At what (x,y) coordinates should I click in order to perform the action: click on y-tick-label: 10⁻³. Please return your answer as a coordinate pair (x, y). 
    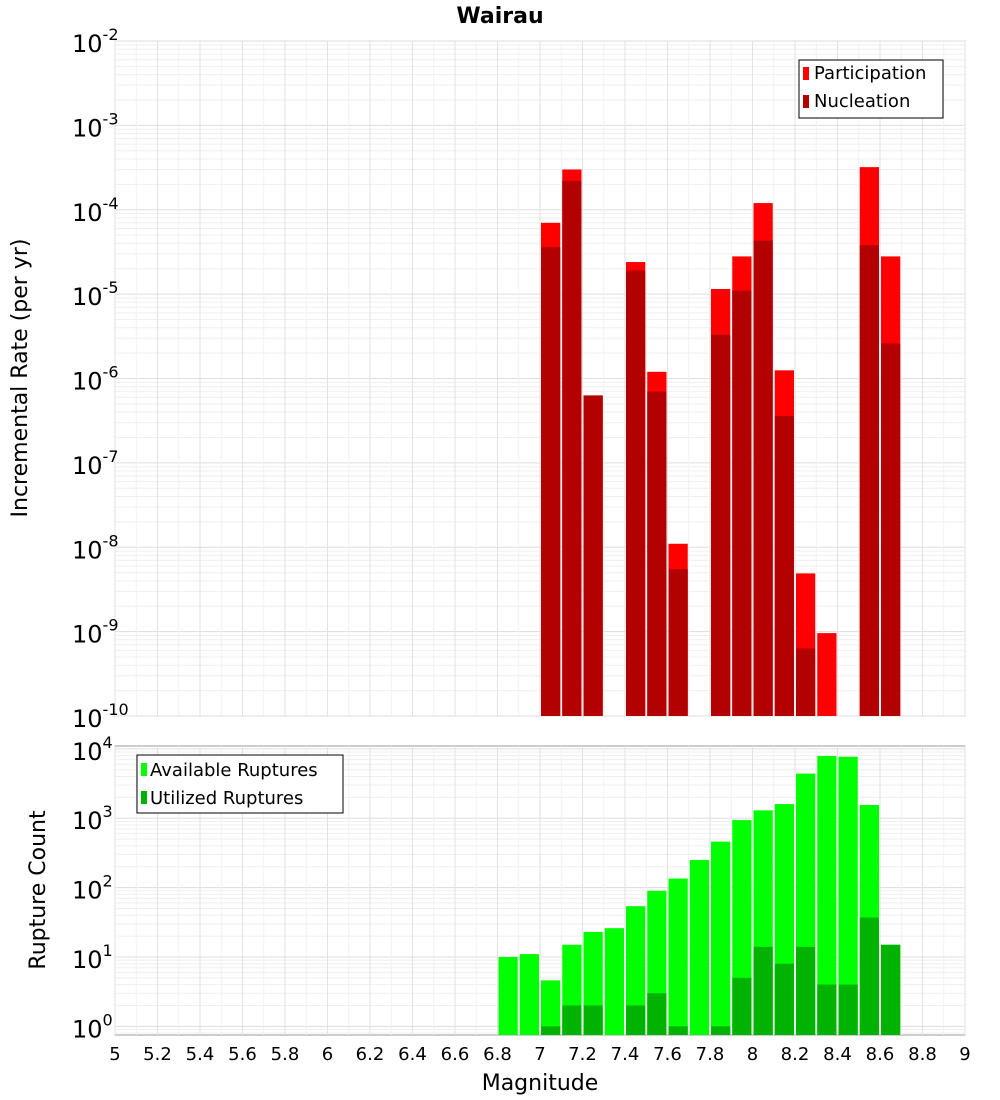
    Looking at the image, I should click on (95, 125).